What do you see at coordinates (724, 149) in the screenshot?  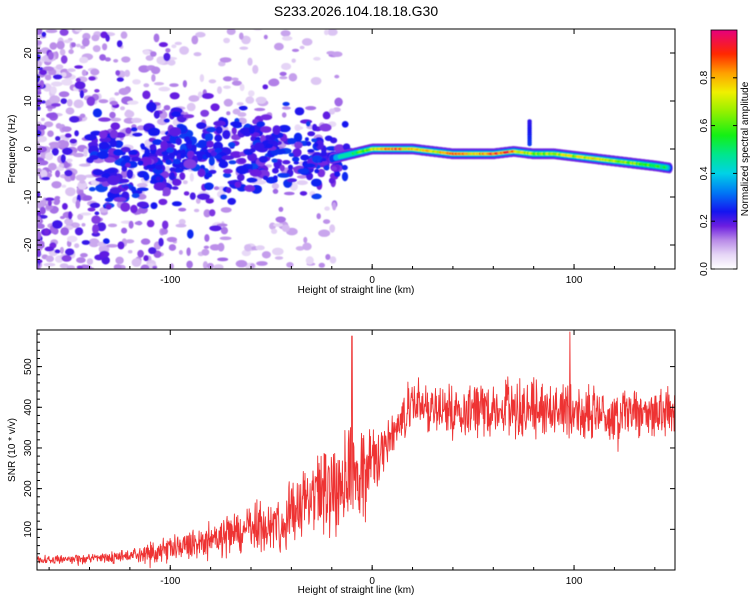 I see `colorbar-gradient` at bounding box center [724, 149].